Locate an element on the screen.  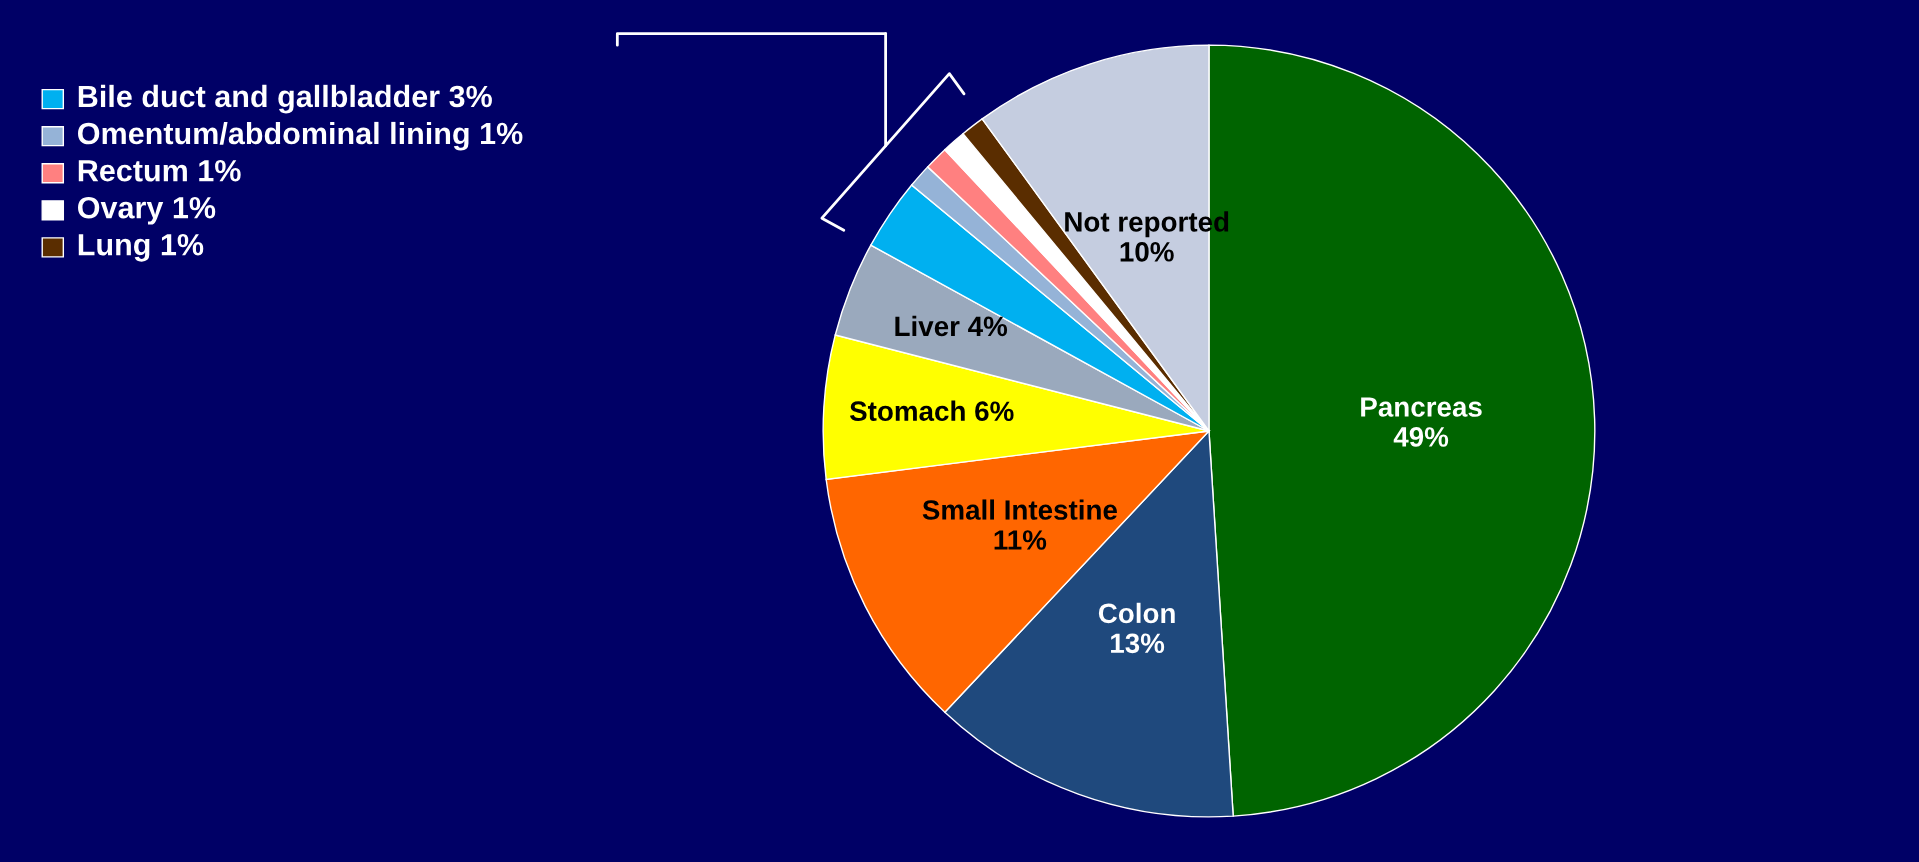
slice-label: Colon is located at coordinates (1136, 613).